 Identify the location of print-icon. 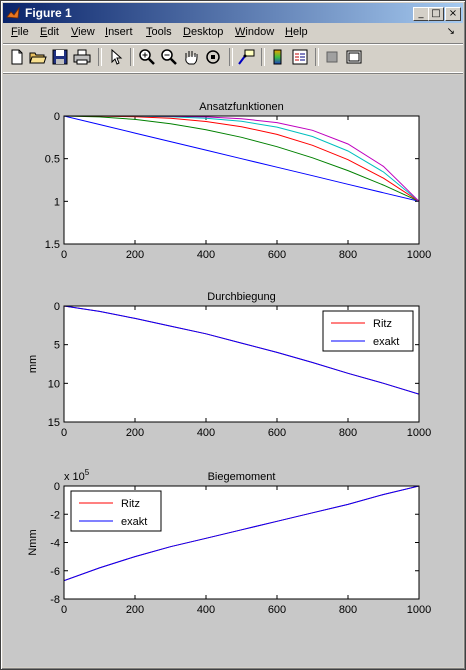
(82, 57).